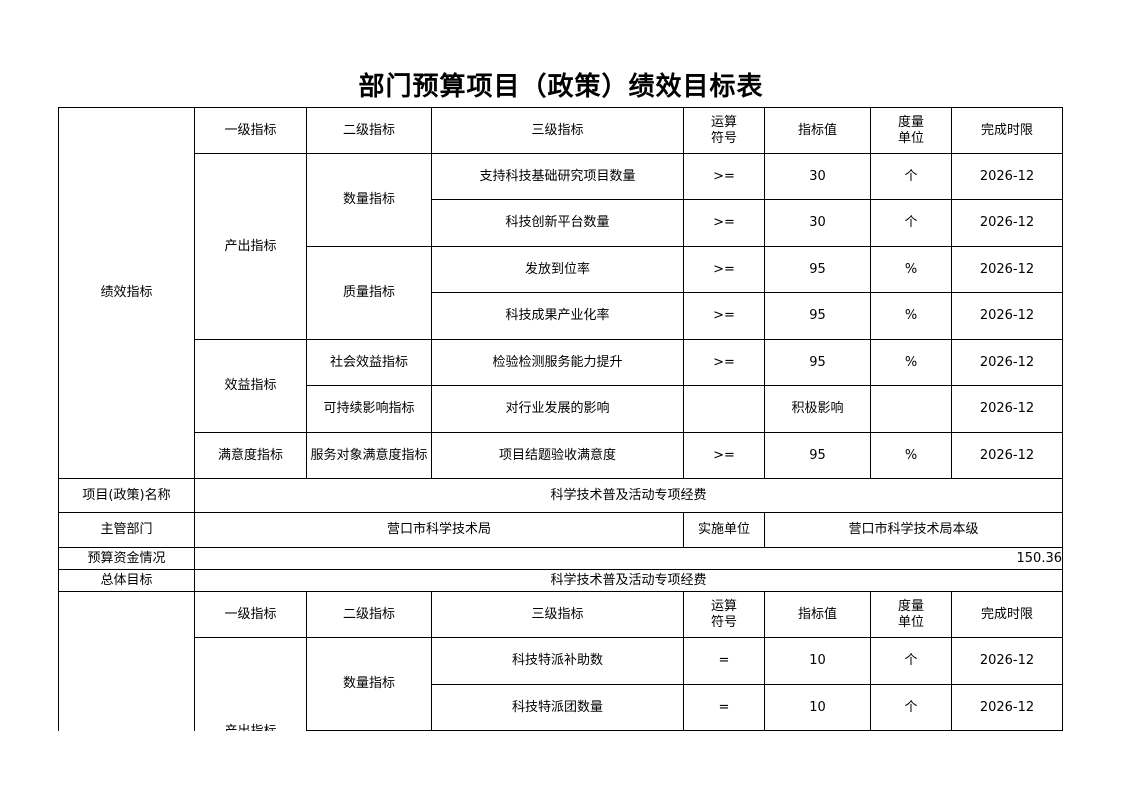 The height and width of the screenshot is (793, 1122). What do you see at coordinates (369, 200) in the screenshot?
I see `subgroup-quantity: 数量指标` at bounding box center [369, 200].